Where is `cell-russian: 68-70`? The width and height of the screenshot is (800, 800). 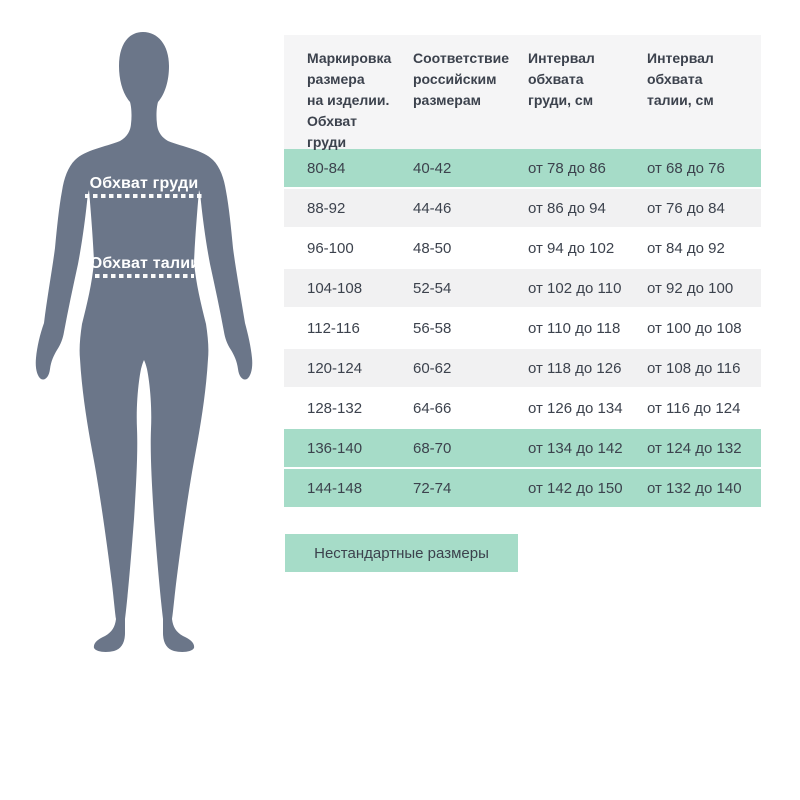 cell-russian: 68-70 is located at coordinates (432, 448).